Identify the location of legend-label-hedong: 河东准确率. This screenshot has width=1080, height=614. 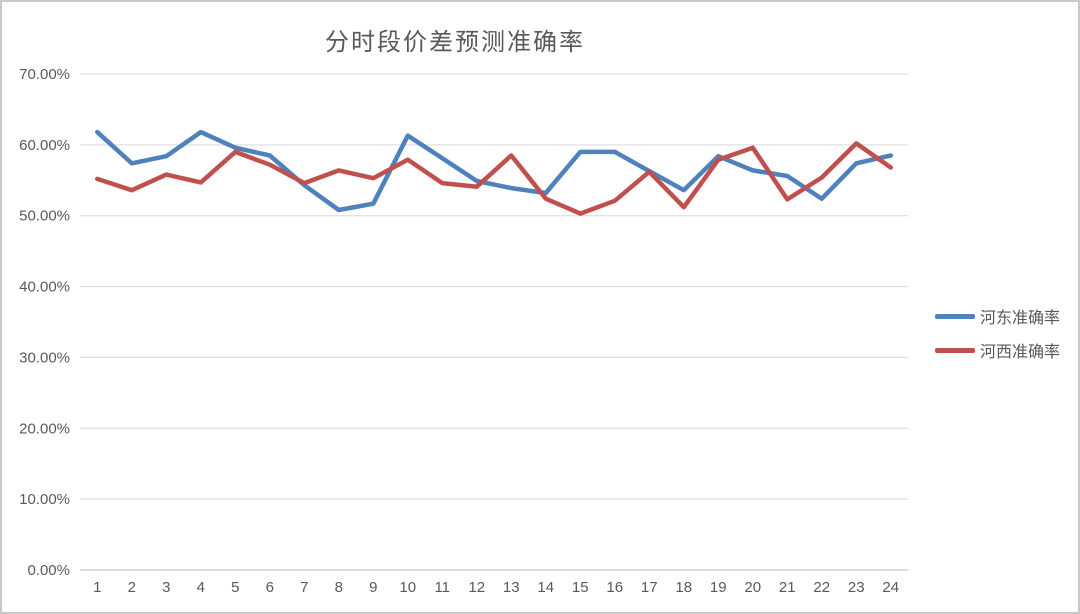
(1020, 318).